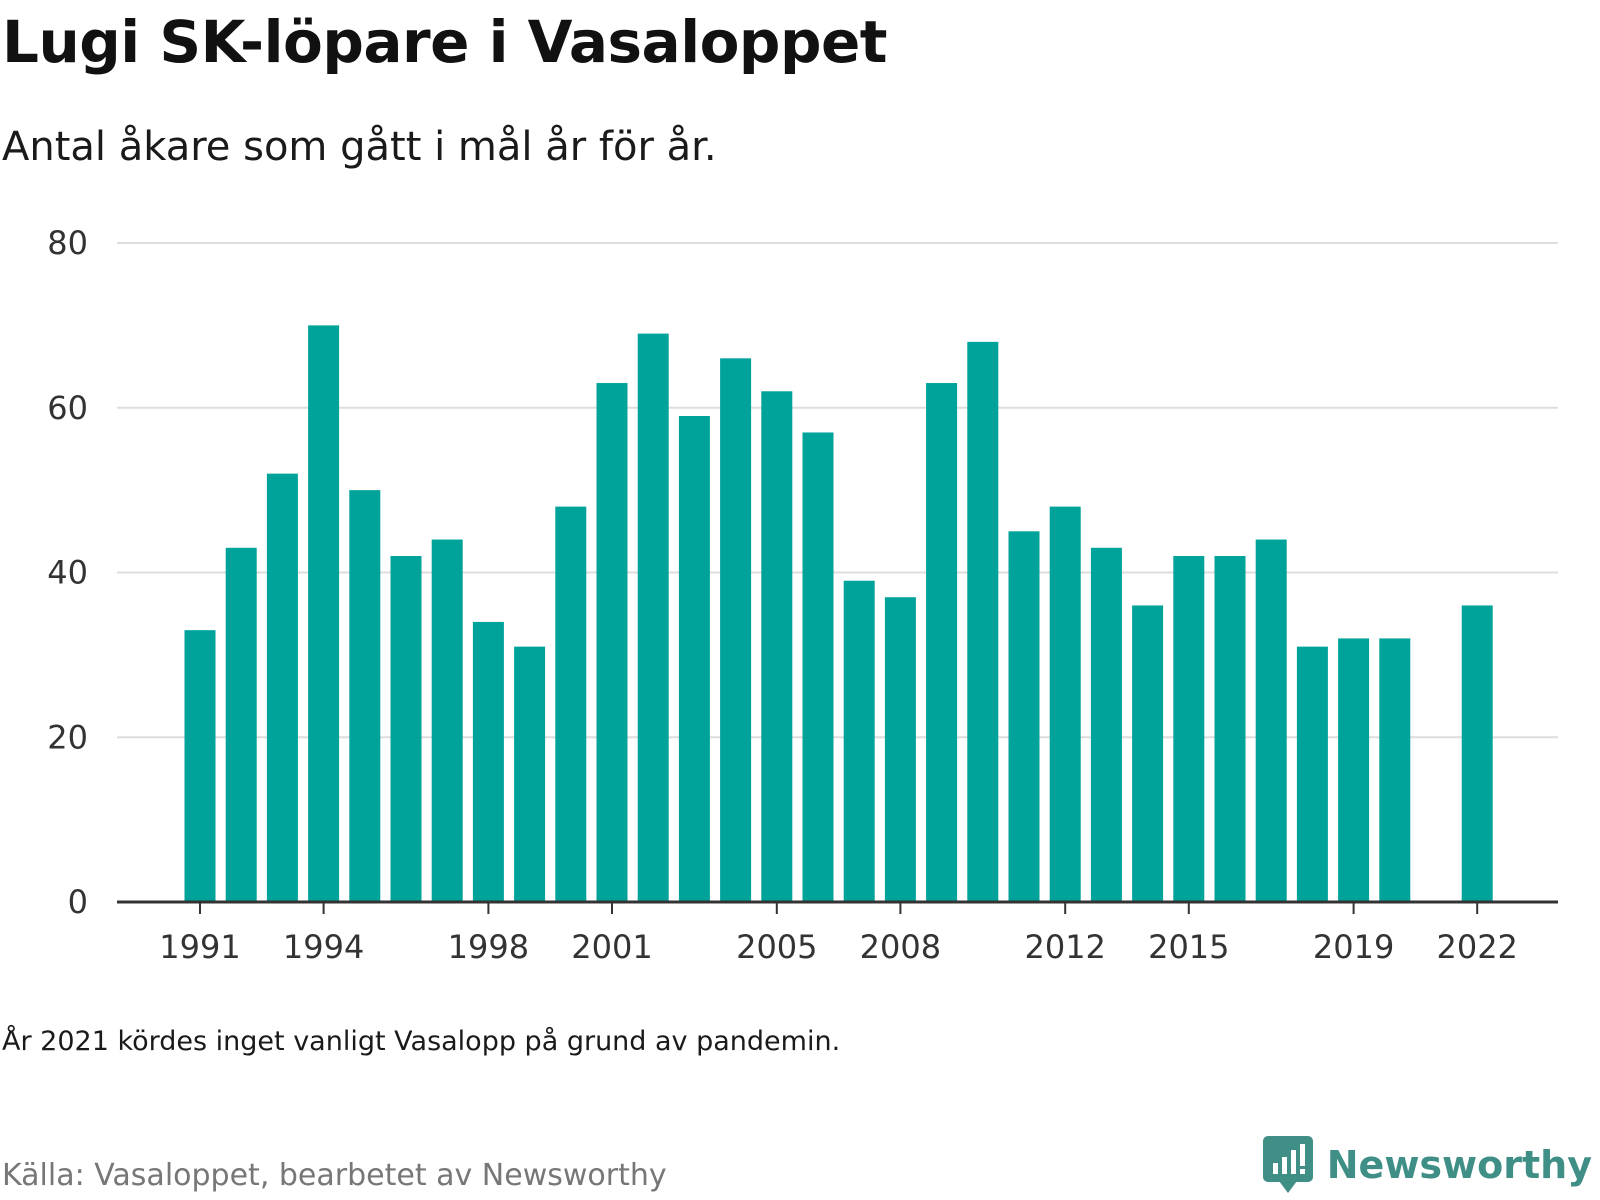  I want to click on x-axis-ticks: 1991 1994 1998 2001 2005 2008 2012 2015 2019 2022, so click(838, 931).